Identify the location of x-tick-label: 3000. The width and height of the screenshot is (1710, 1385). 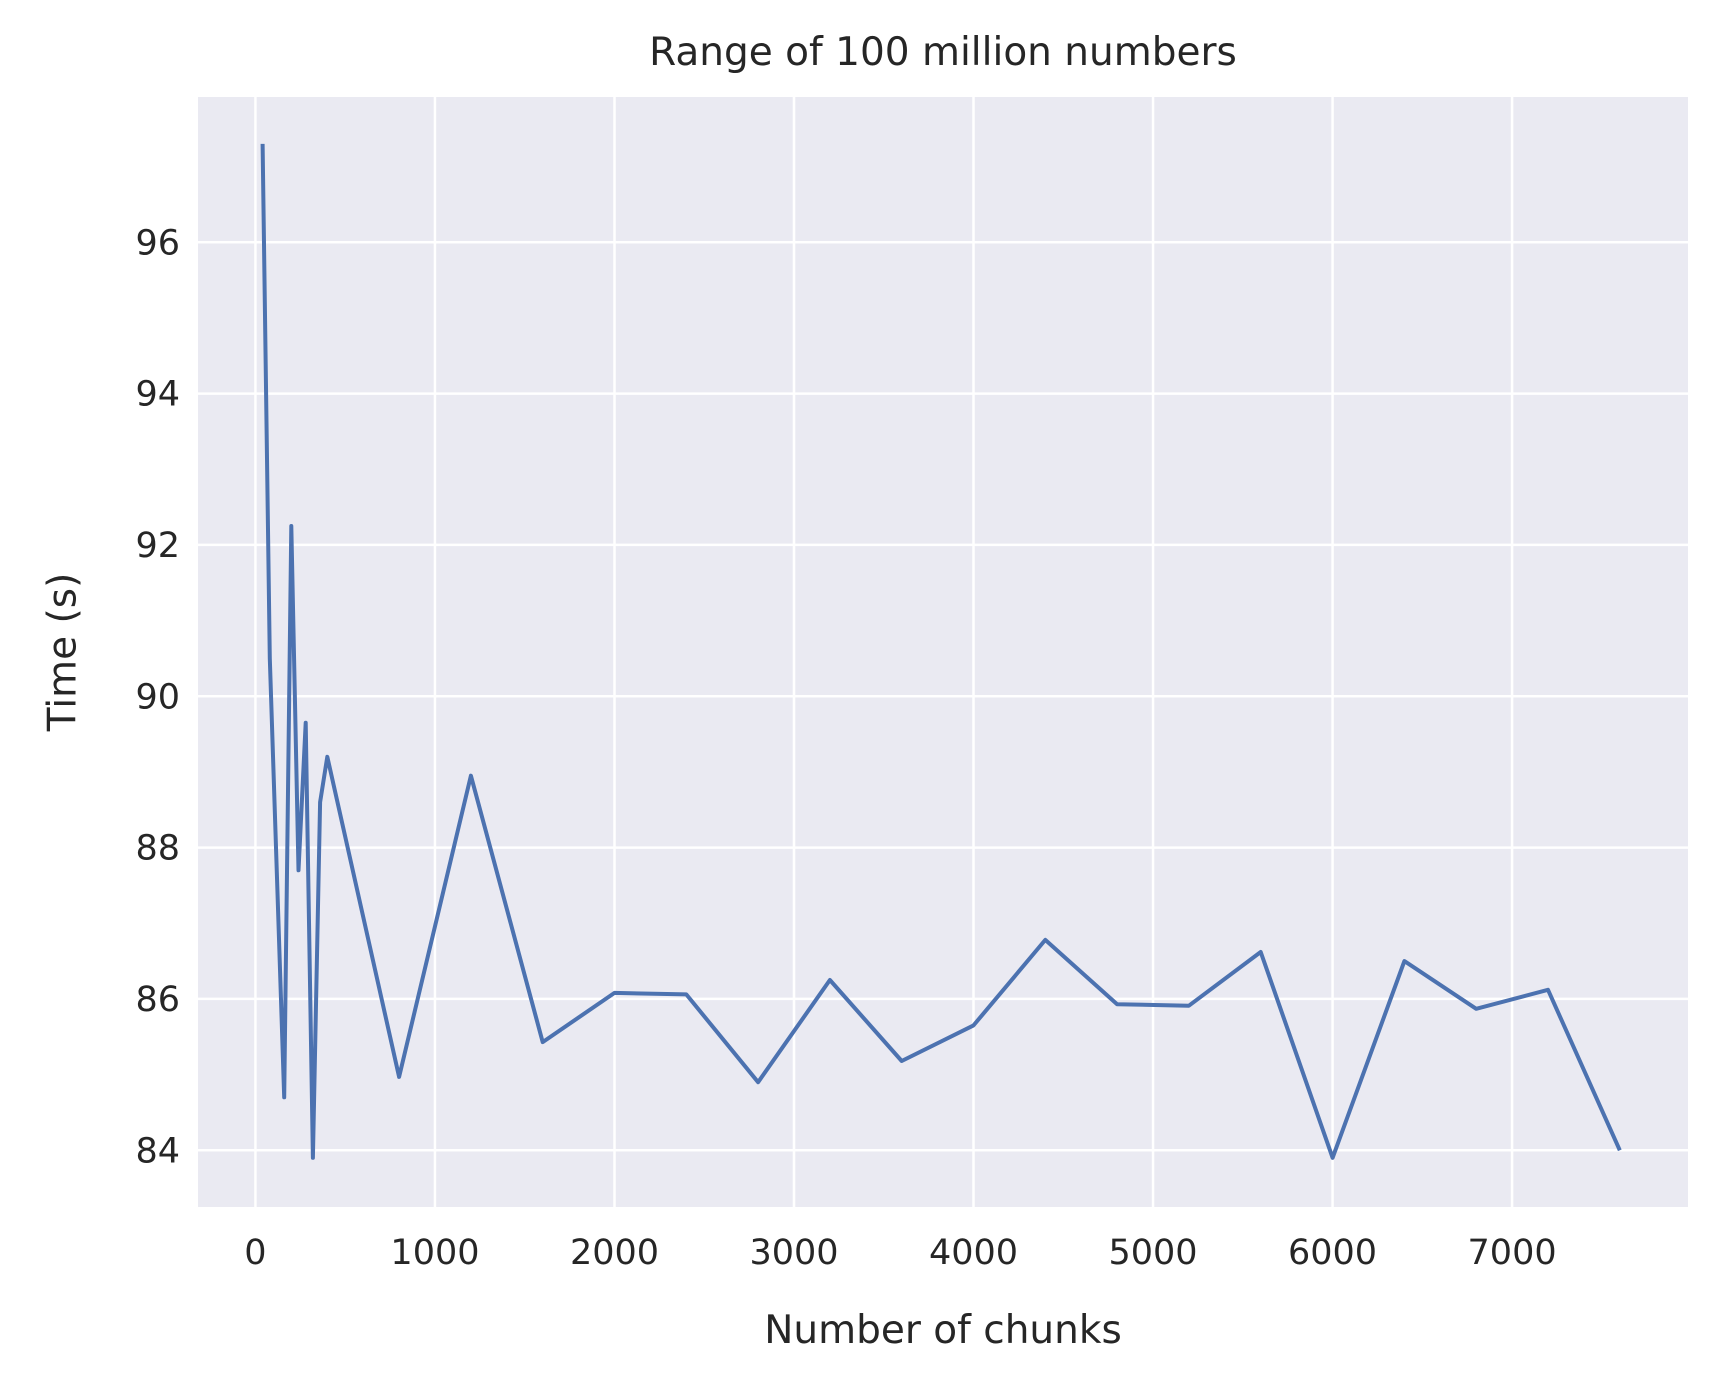
(793, 1253).